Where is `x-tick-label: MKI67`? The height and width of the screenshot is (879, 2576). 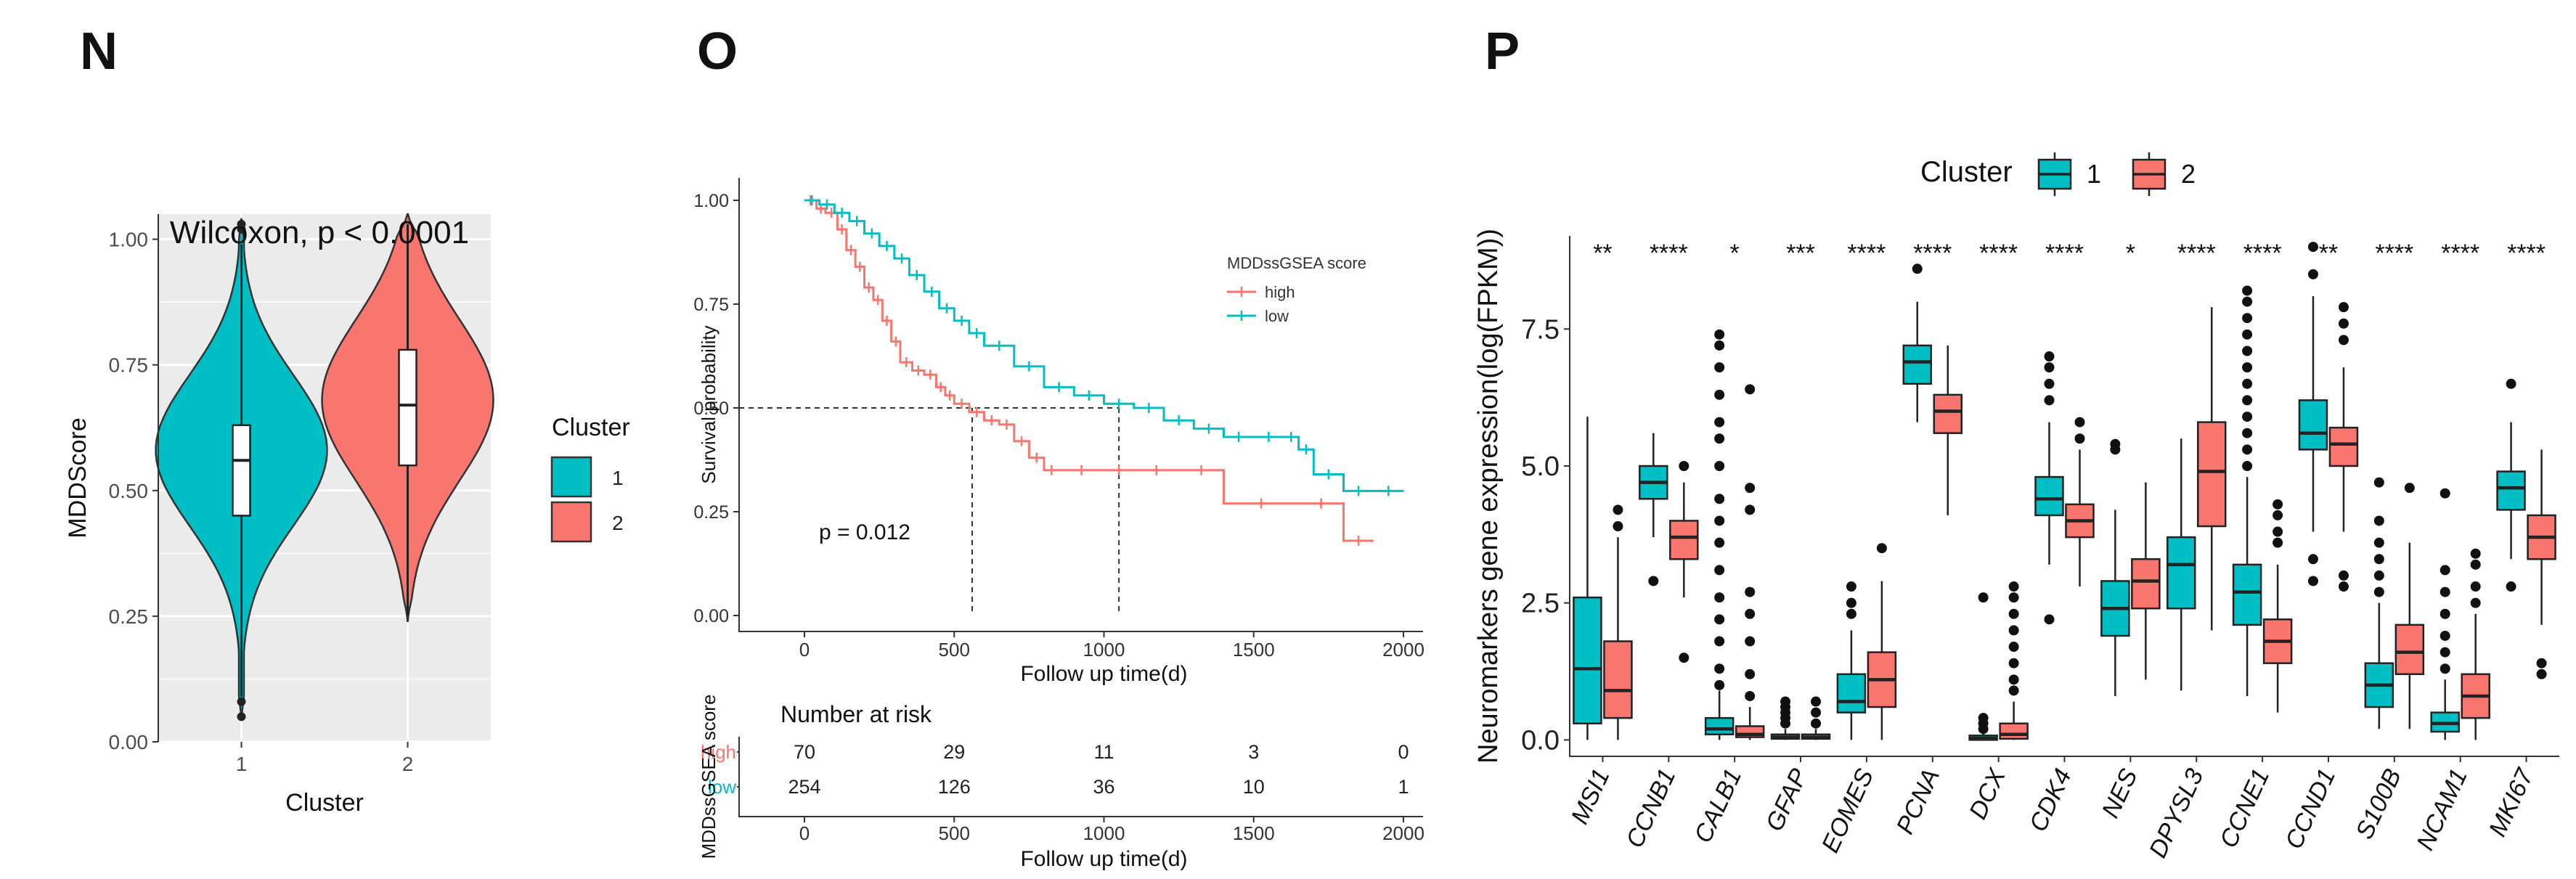
x-tick-label: MKI67 is located at coordinates (2511, 802).